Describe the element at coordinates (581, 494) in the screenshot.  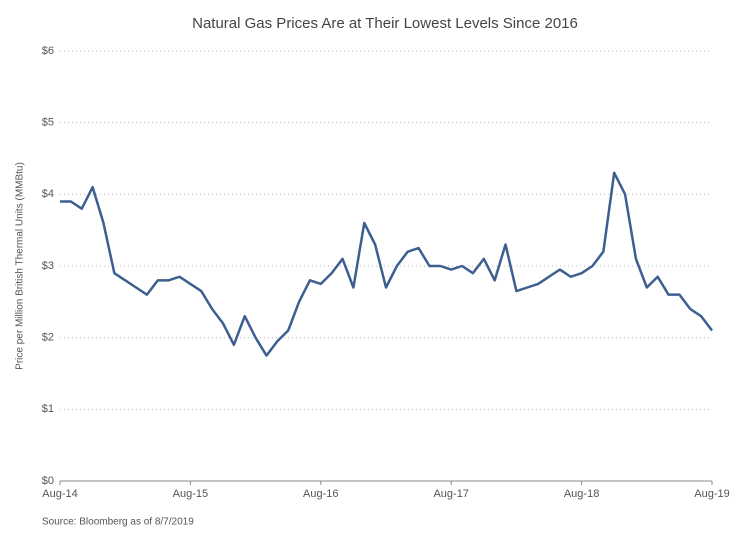
I see `x-tick-label: Aug-18` at that location.